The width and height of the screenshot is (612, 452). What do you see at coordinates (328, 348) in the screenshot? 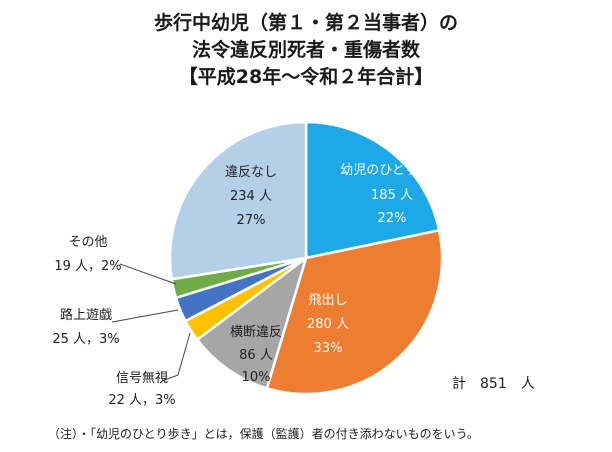
I see `slice-percent-label: 33%` at bounding box center [328, 348].